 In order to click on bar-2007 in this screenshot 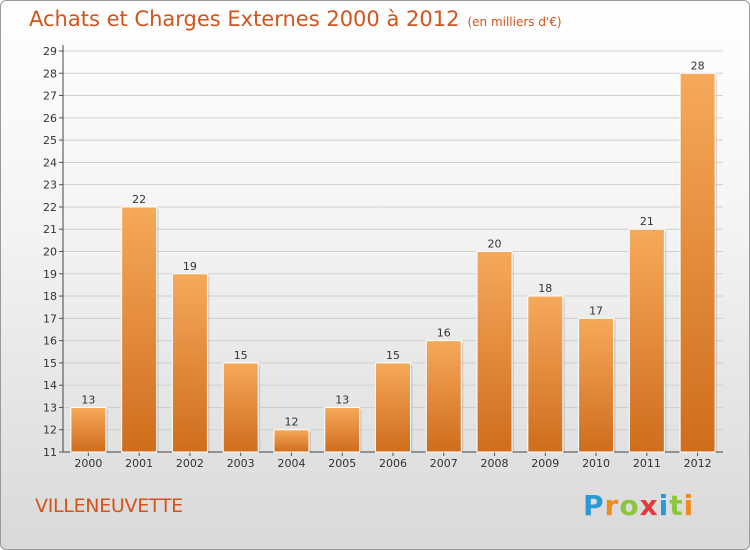, I will do `click(443, 396)`.